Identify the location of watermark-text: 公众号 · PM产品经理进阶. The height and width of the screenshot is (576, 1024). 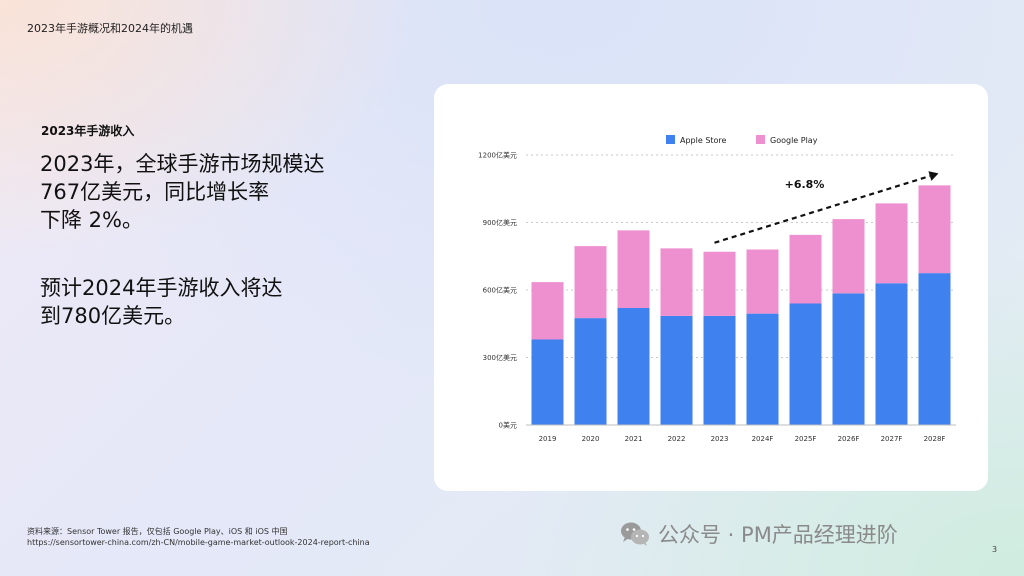
(778, 535).